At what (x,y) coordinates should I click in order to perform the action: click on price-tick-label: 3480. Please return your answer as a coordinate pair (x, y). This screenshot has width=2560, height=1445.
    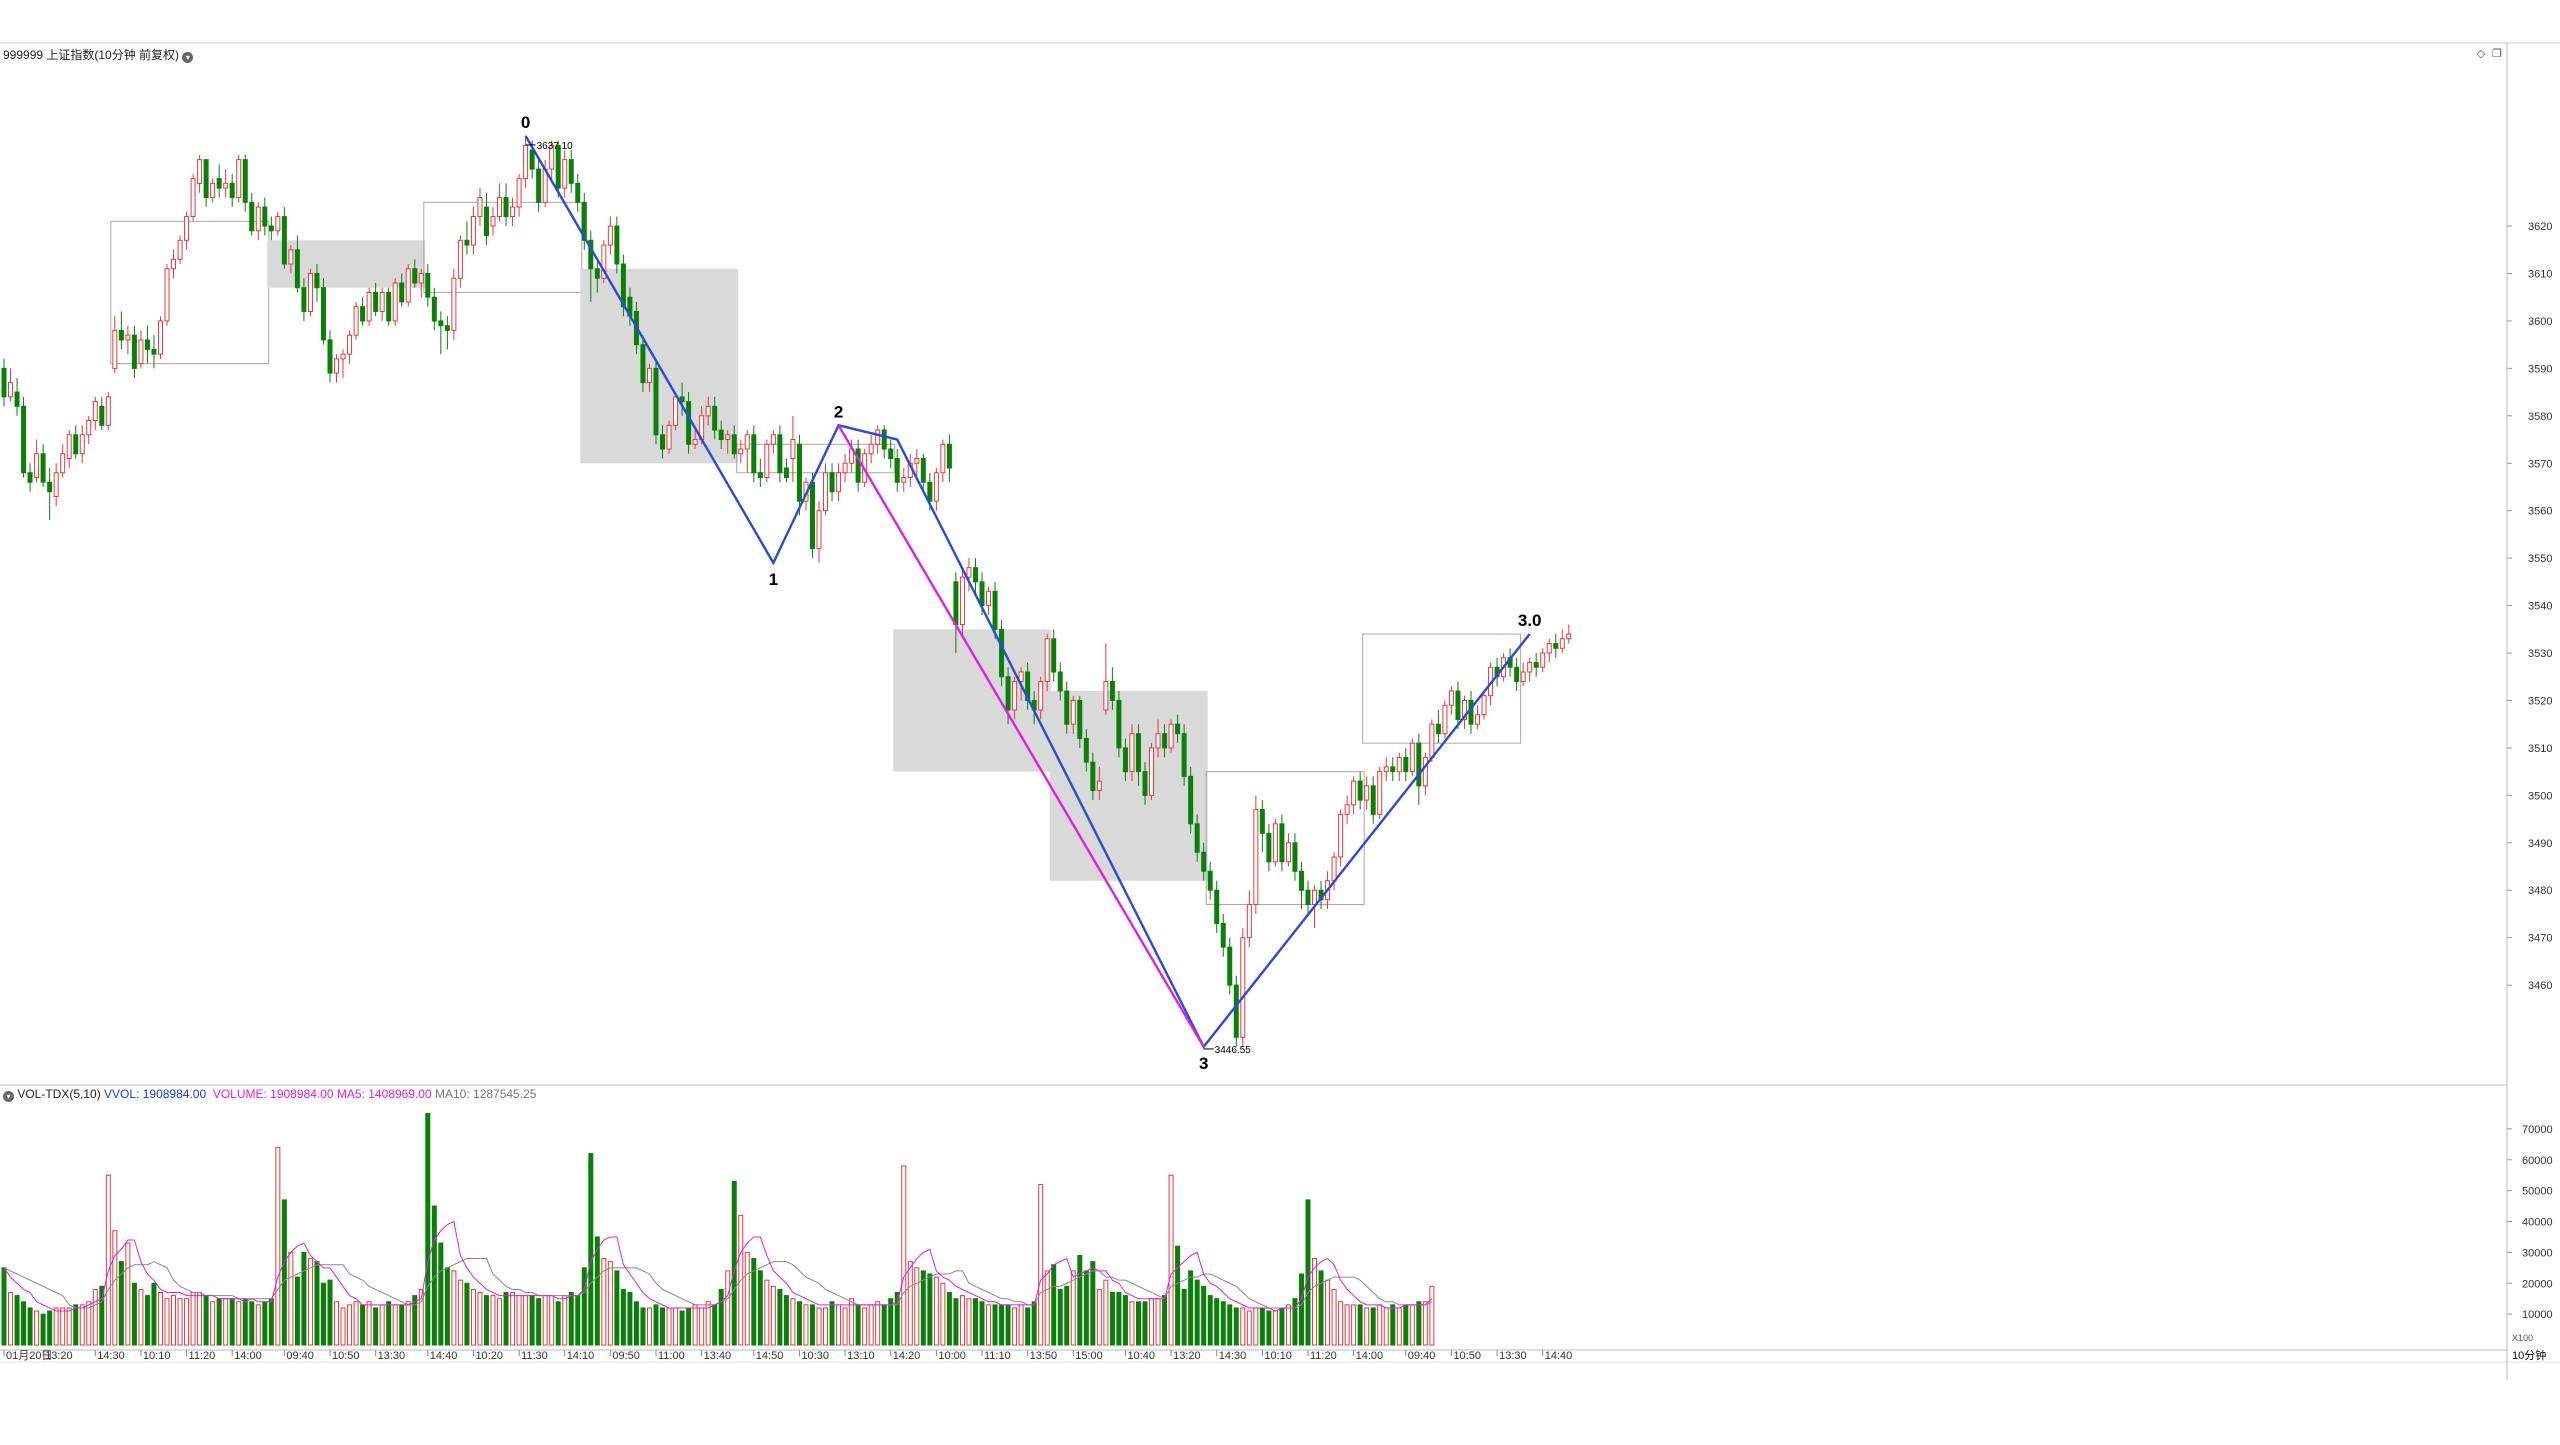
    Looking at the image, I should click on (2540, 891).